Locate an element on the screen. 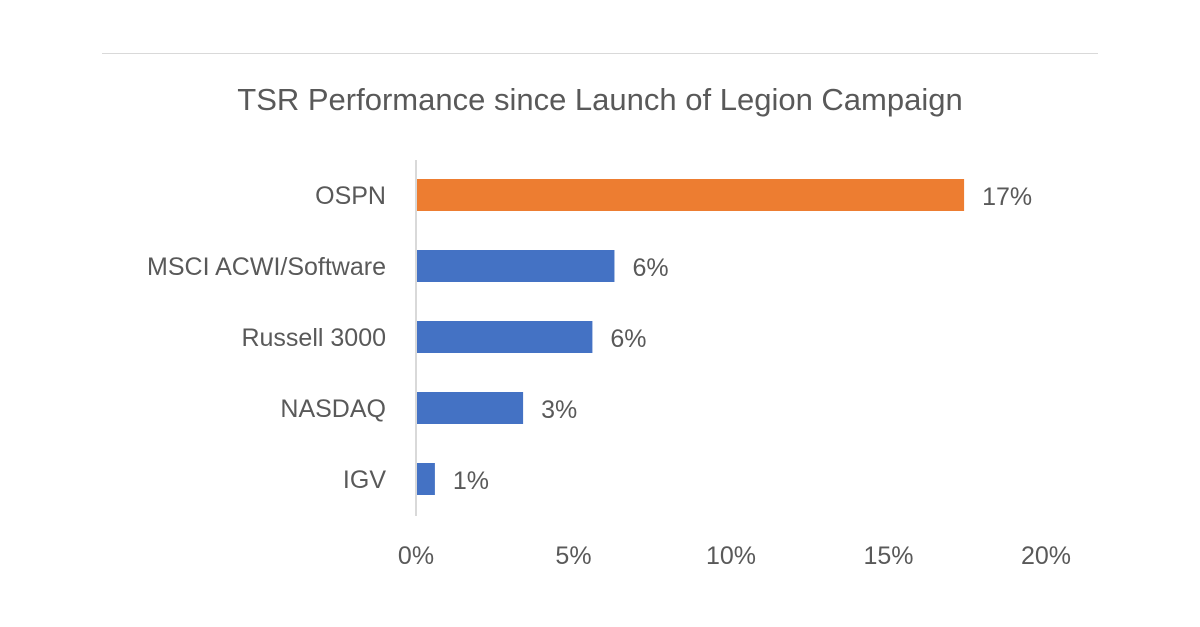  data-label: 17% is located at coordinates (1007, 197).